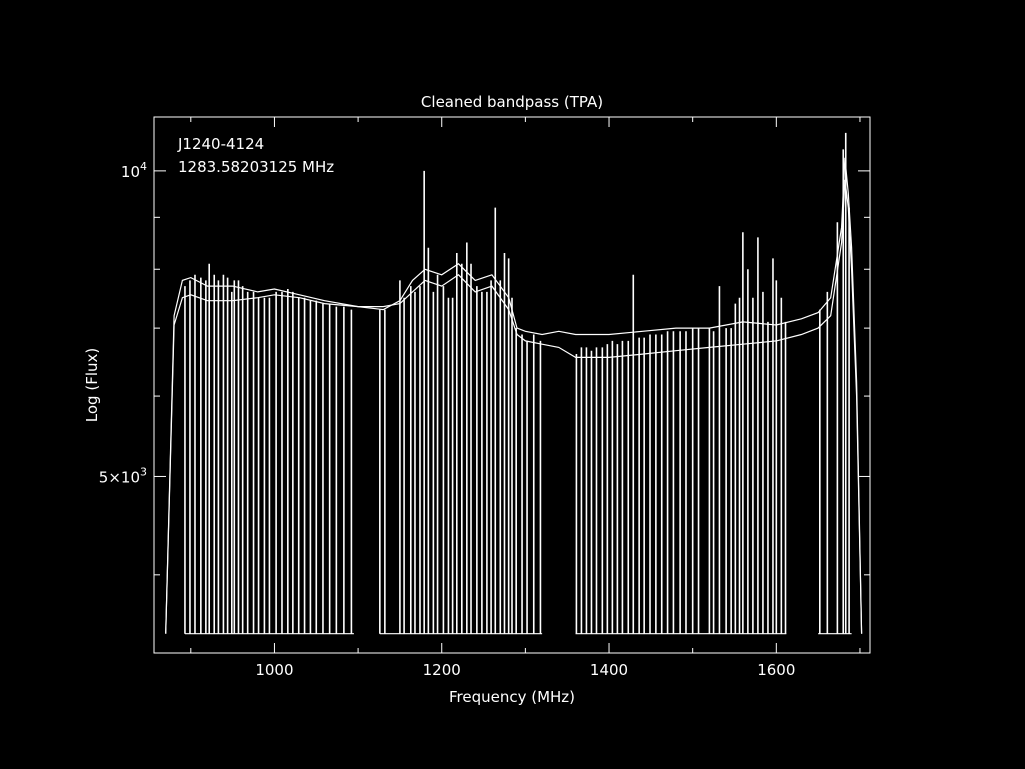  I want to click on center-frequency: 1283.58203125 MHz, so click(256, 167).